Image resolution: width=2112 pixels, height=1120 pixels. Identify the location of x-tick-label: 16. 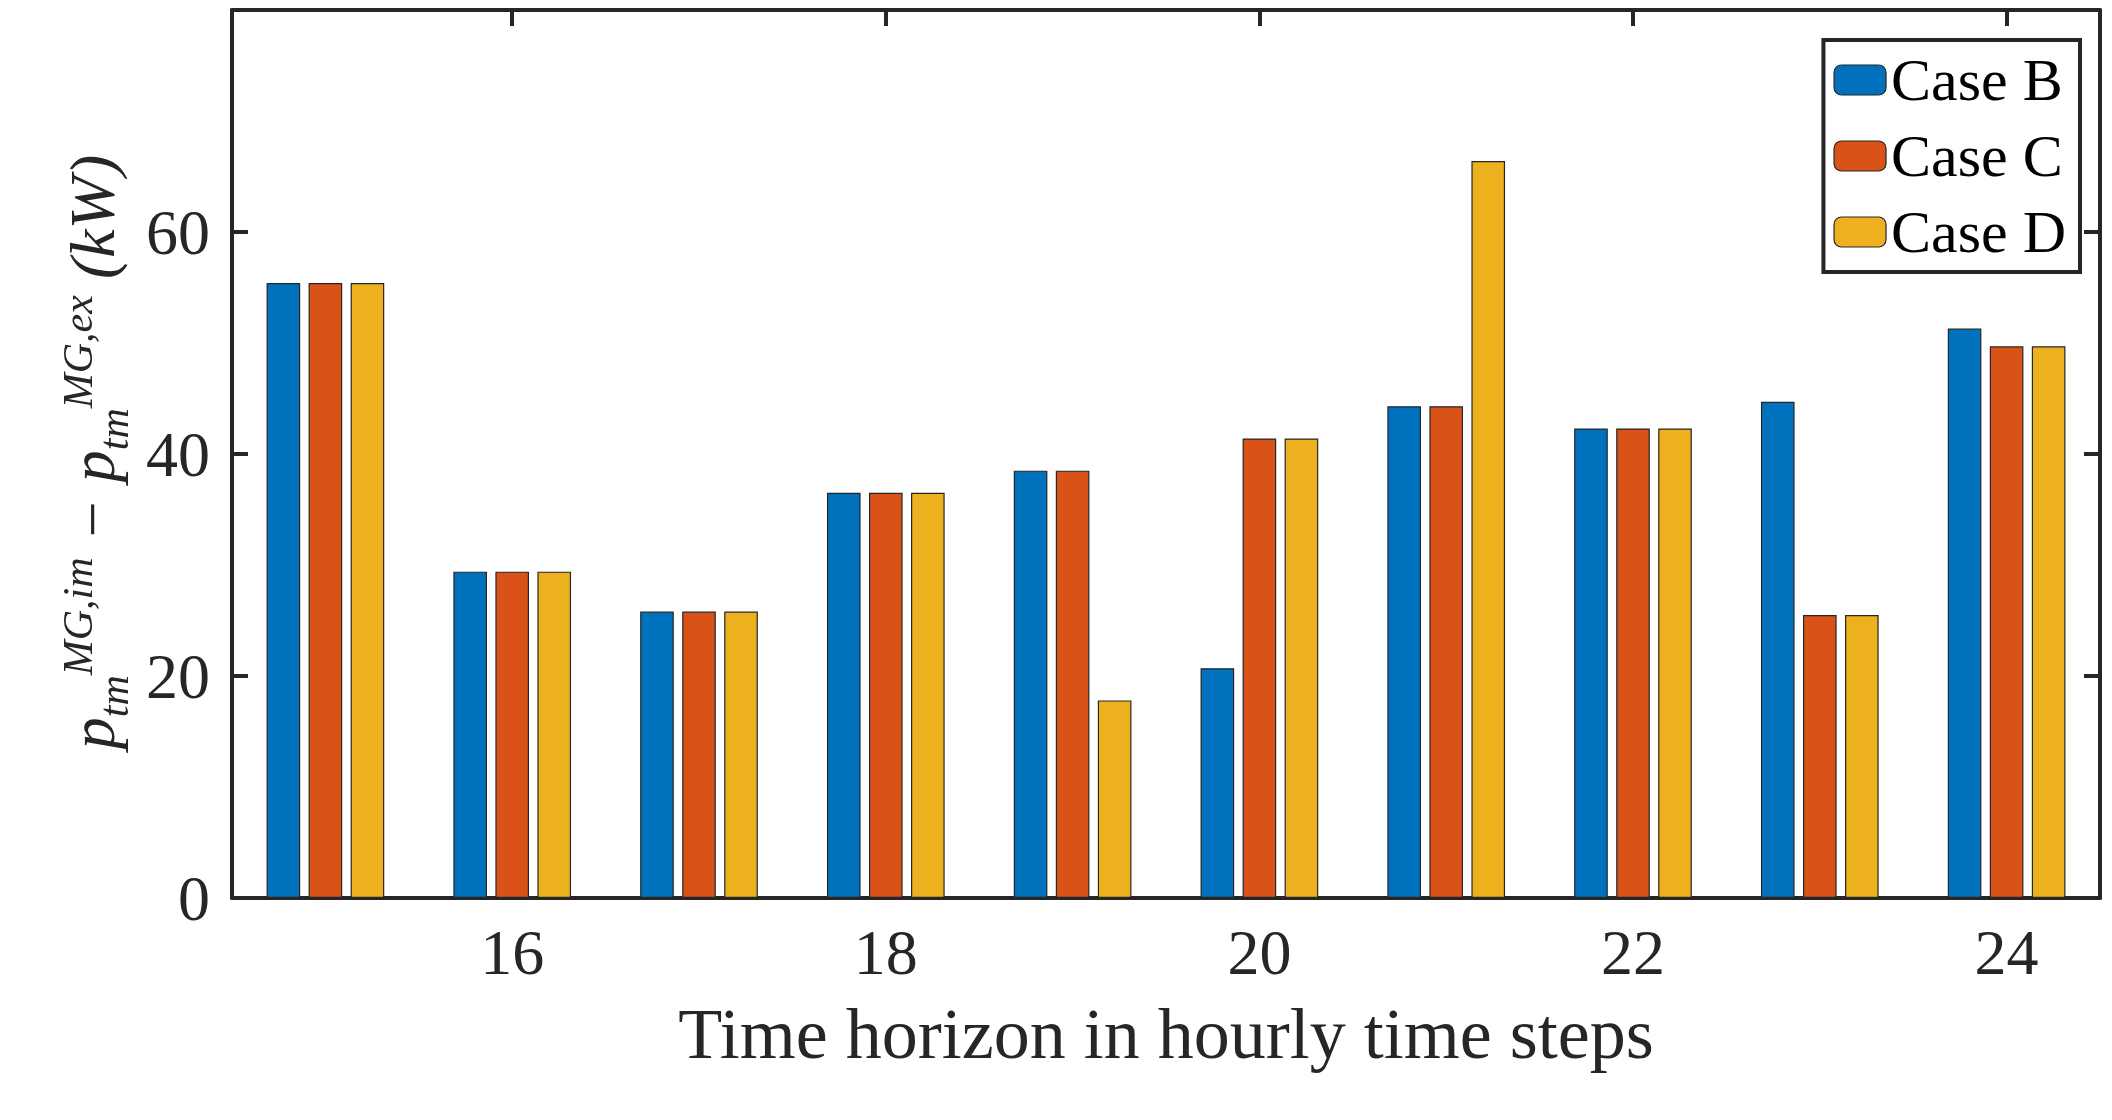
(512, 952).